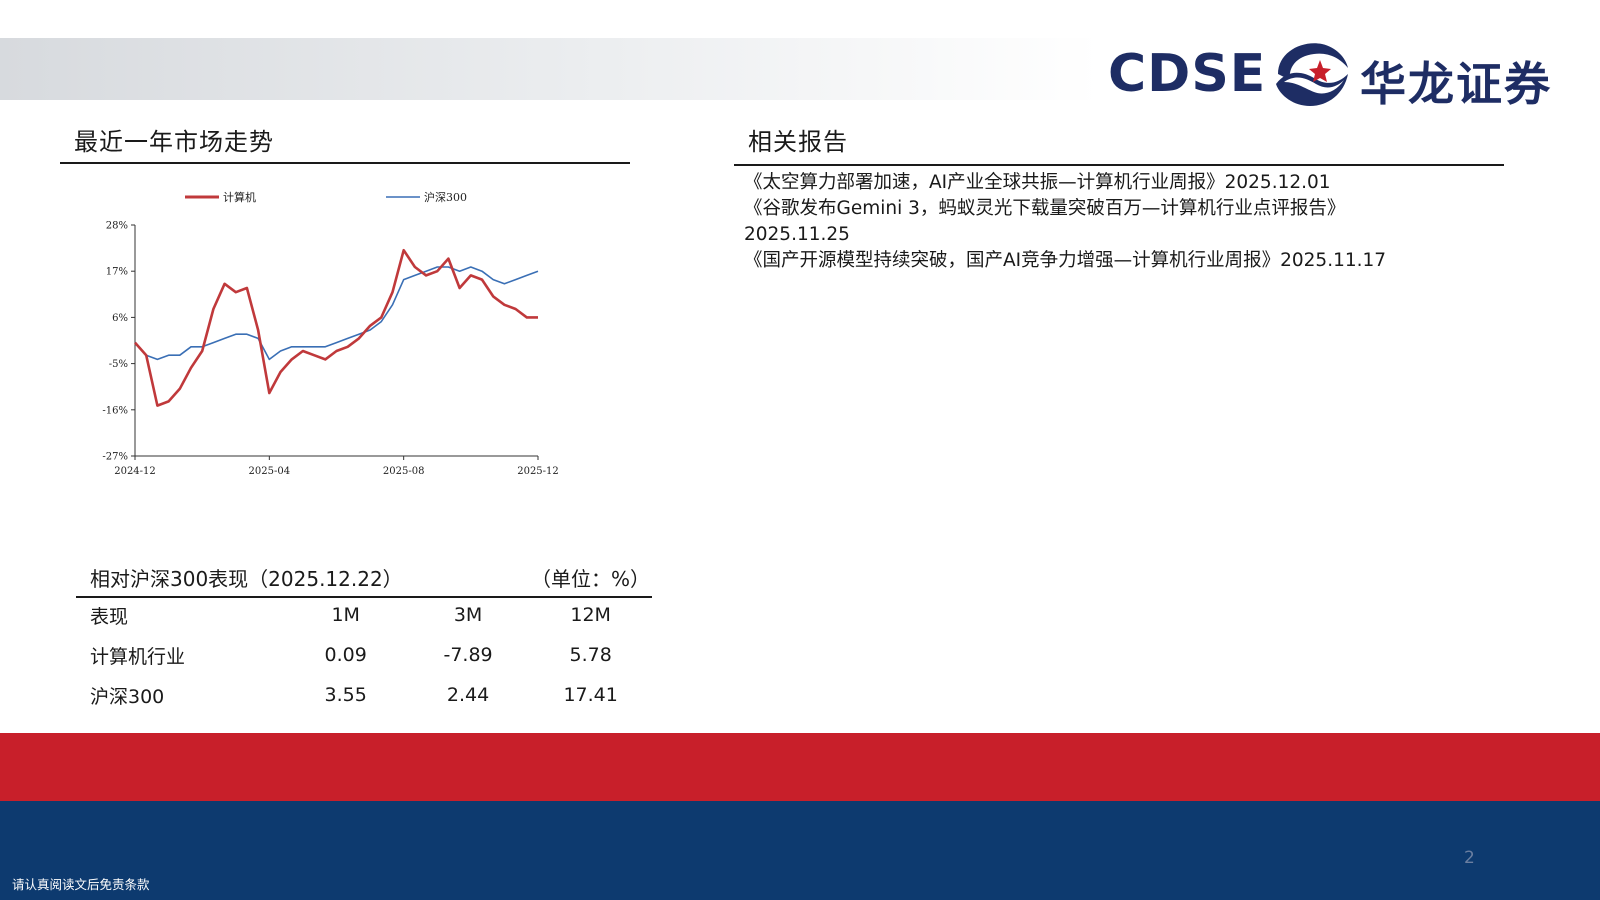 The image size is (1600, 900). I want to click on x-tick-label: 2025-04, so click(270, 471).